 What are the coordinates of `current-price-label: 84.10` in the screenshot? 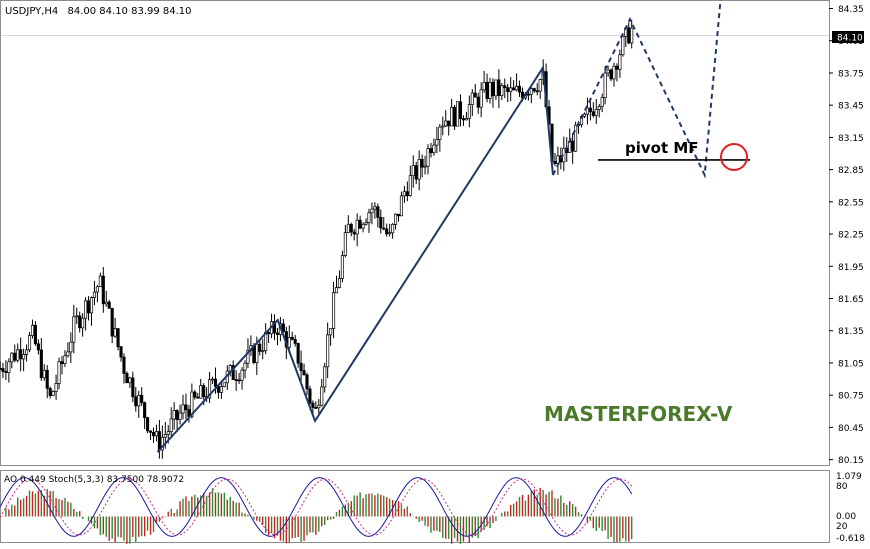 It's located at (850, 39).